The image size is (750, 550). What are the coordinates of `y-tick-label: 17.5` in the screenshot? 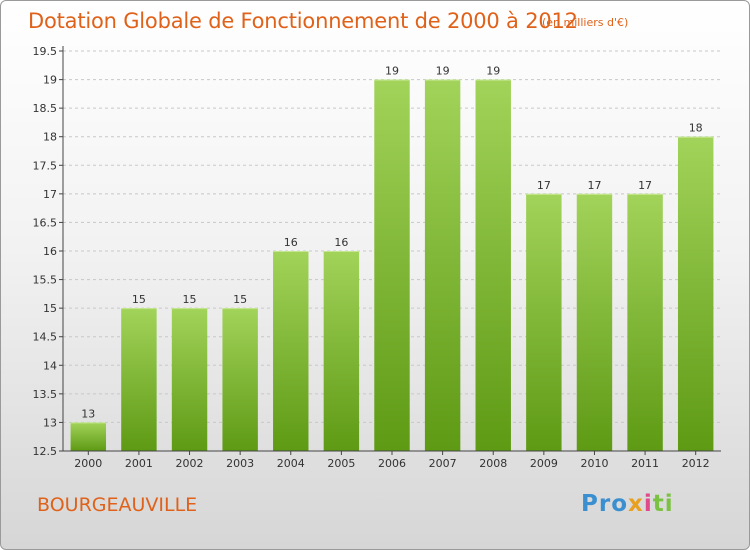 It's located at (45, 165).